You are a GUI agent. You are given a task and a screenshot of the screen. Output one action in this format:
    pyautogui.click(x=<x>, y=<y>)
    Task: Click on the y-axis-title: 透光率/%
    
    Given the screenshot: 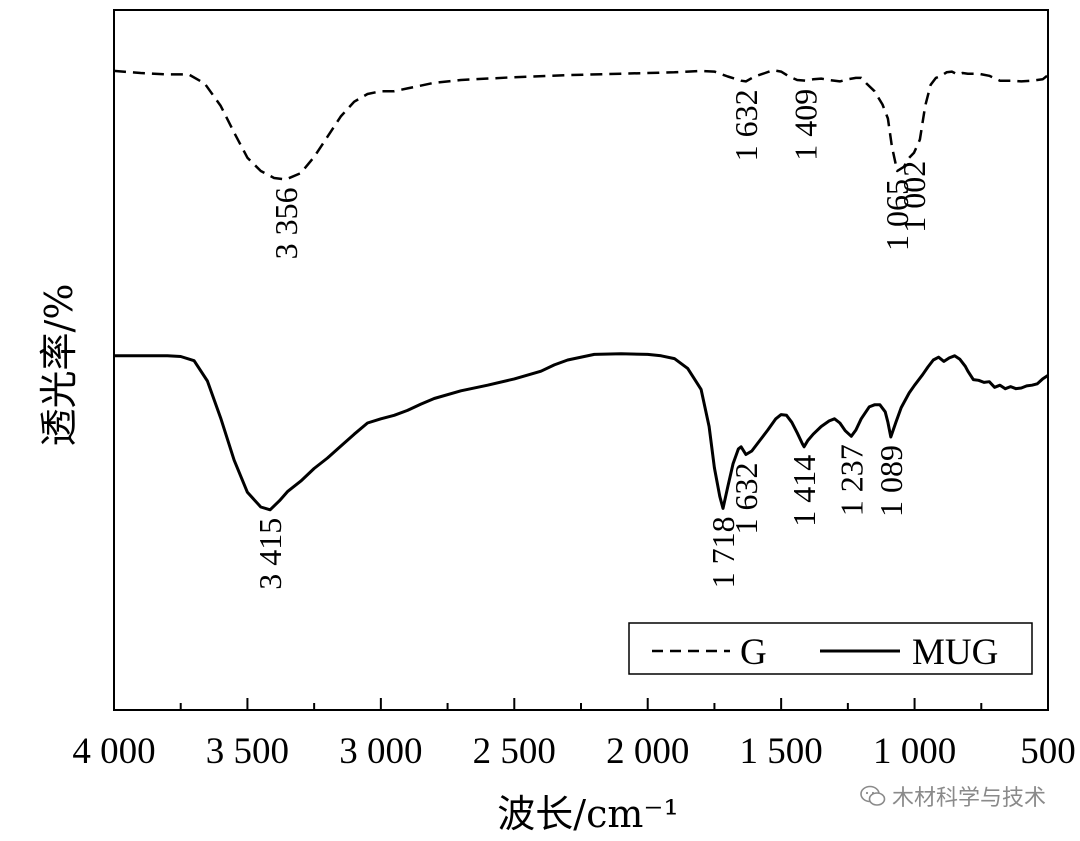 What is the action you would take?
    pyautogui.click(x=59, y=365)
    